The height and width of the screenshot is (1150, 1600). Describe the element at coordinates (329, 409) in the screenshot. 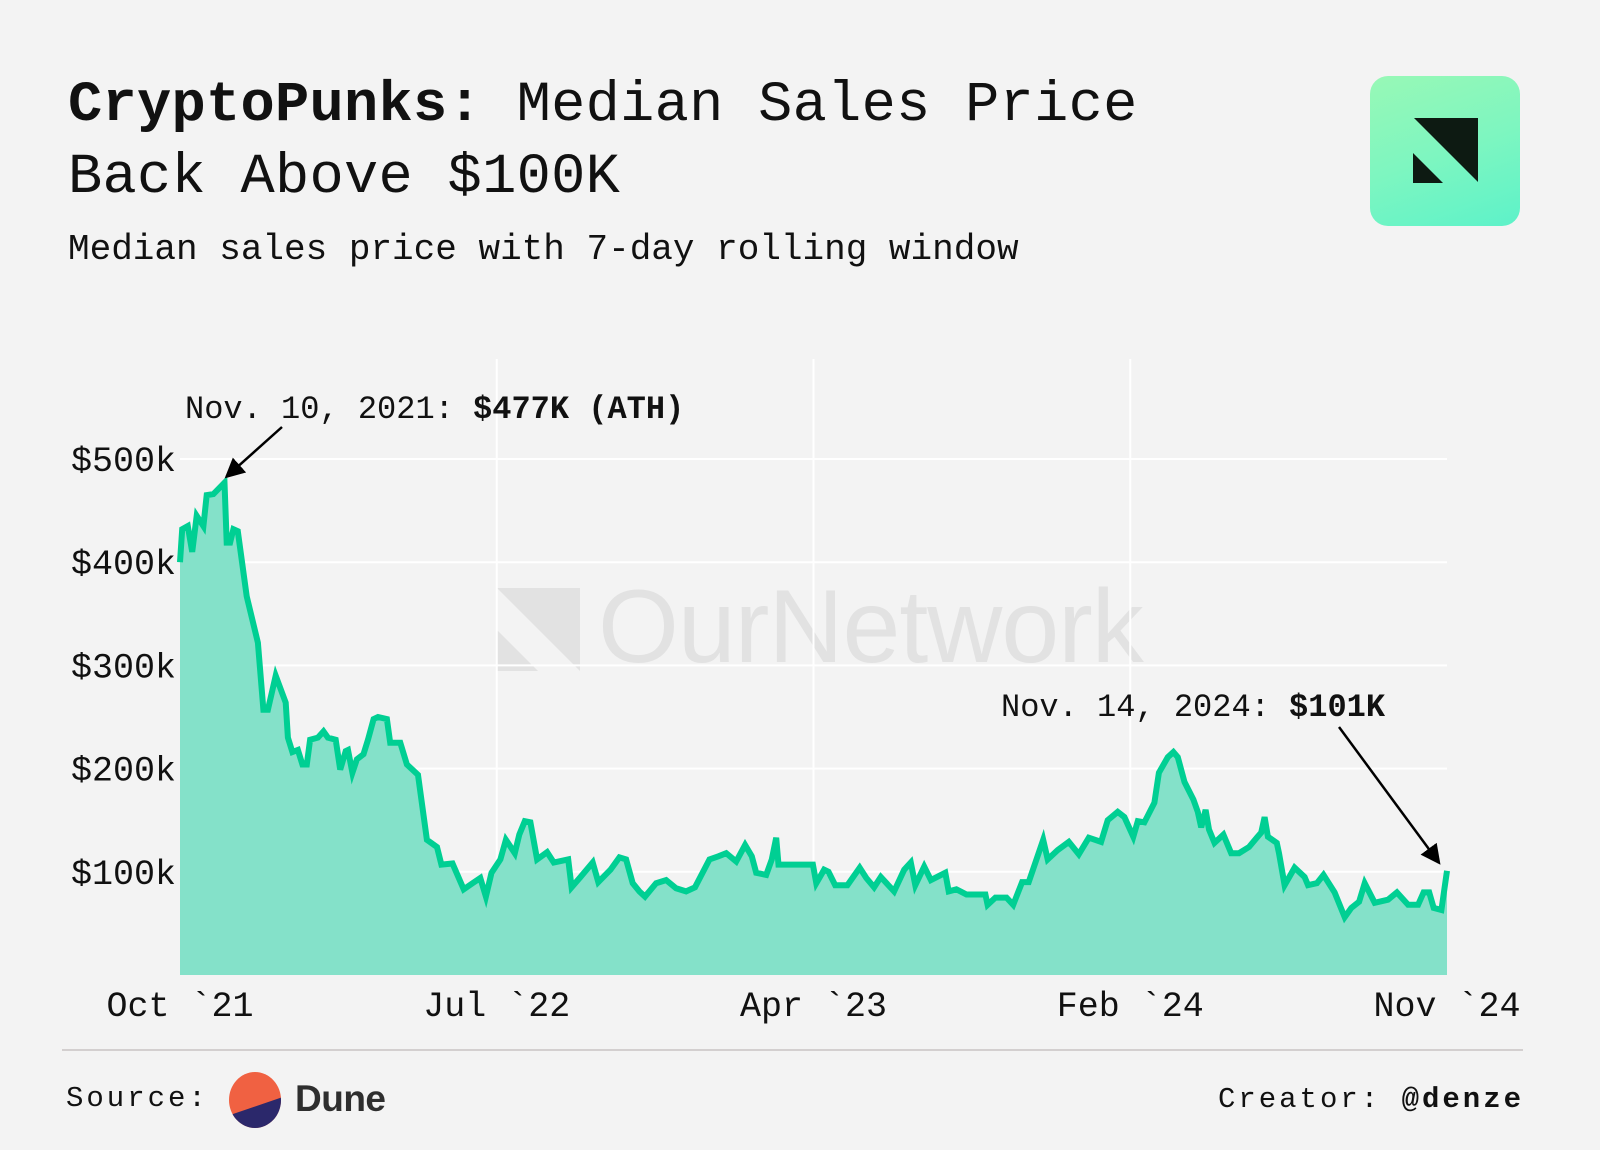

I see `annotation-ath-date: Nov. 10, 2021:` at that location.